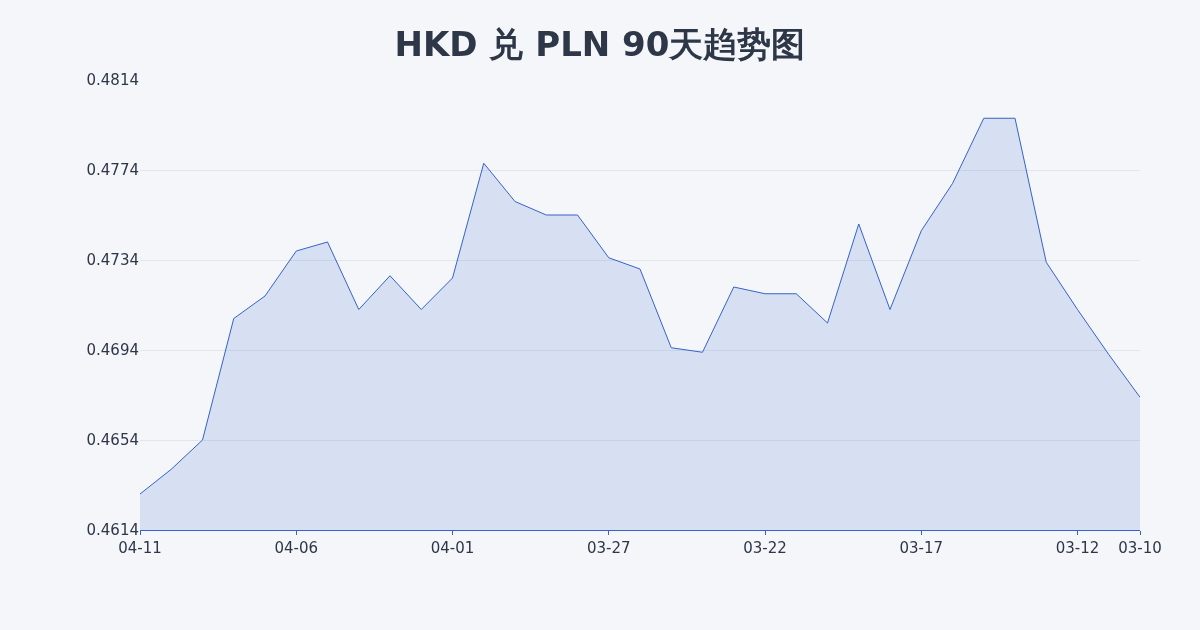 The height and width of the screenshot is (630, 1200). I want to click on x-tick-label: 04-11, so click(140, 548).